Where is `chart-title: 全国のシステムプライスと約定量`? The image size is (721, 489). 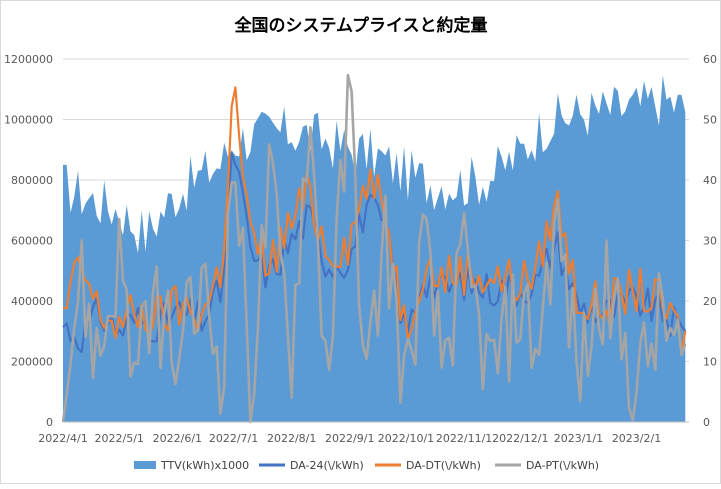 chart-title: 全国のシステムプライスと約定量 is located at coordinates (361, 25).